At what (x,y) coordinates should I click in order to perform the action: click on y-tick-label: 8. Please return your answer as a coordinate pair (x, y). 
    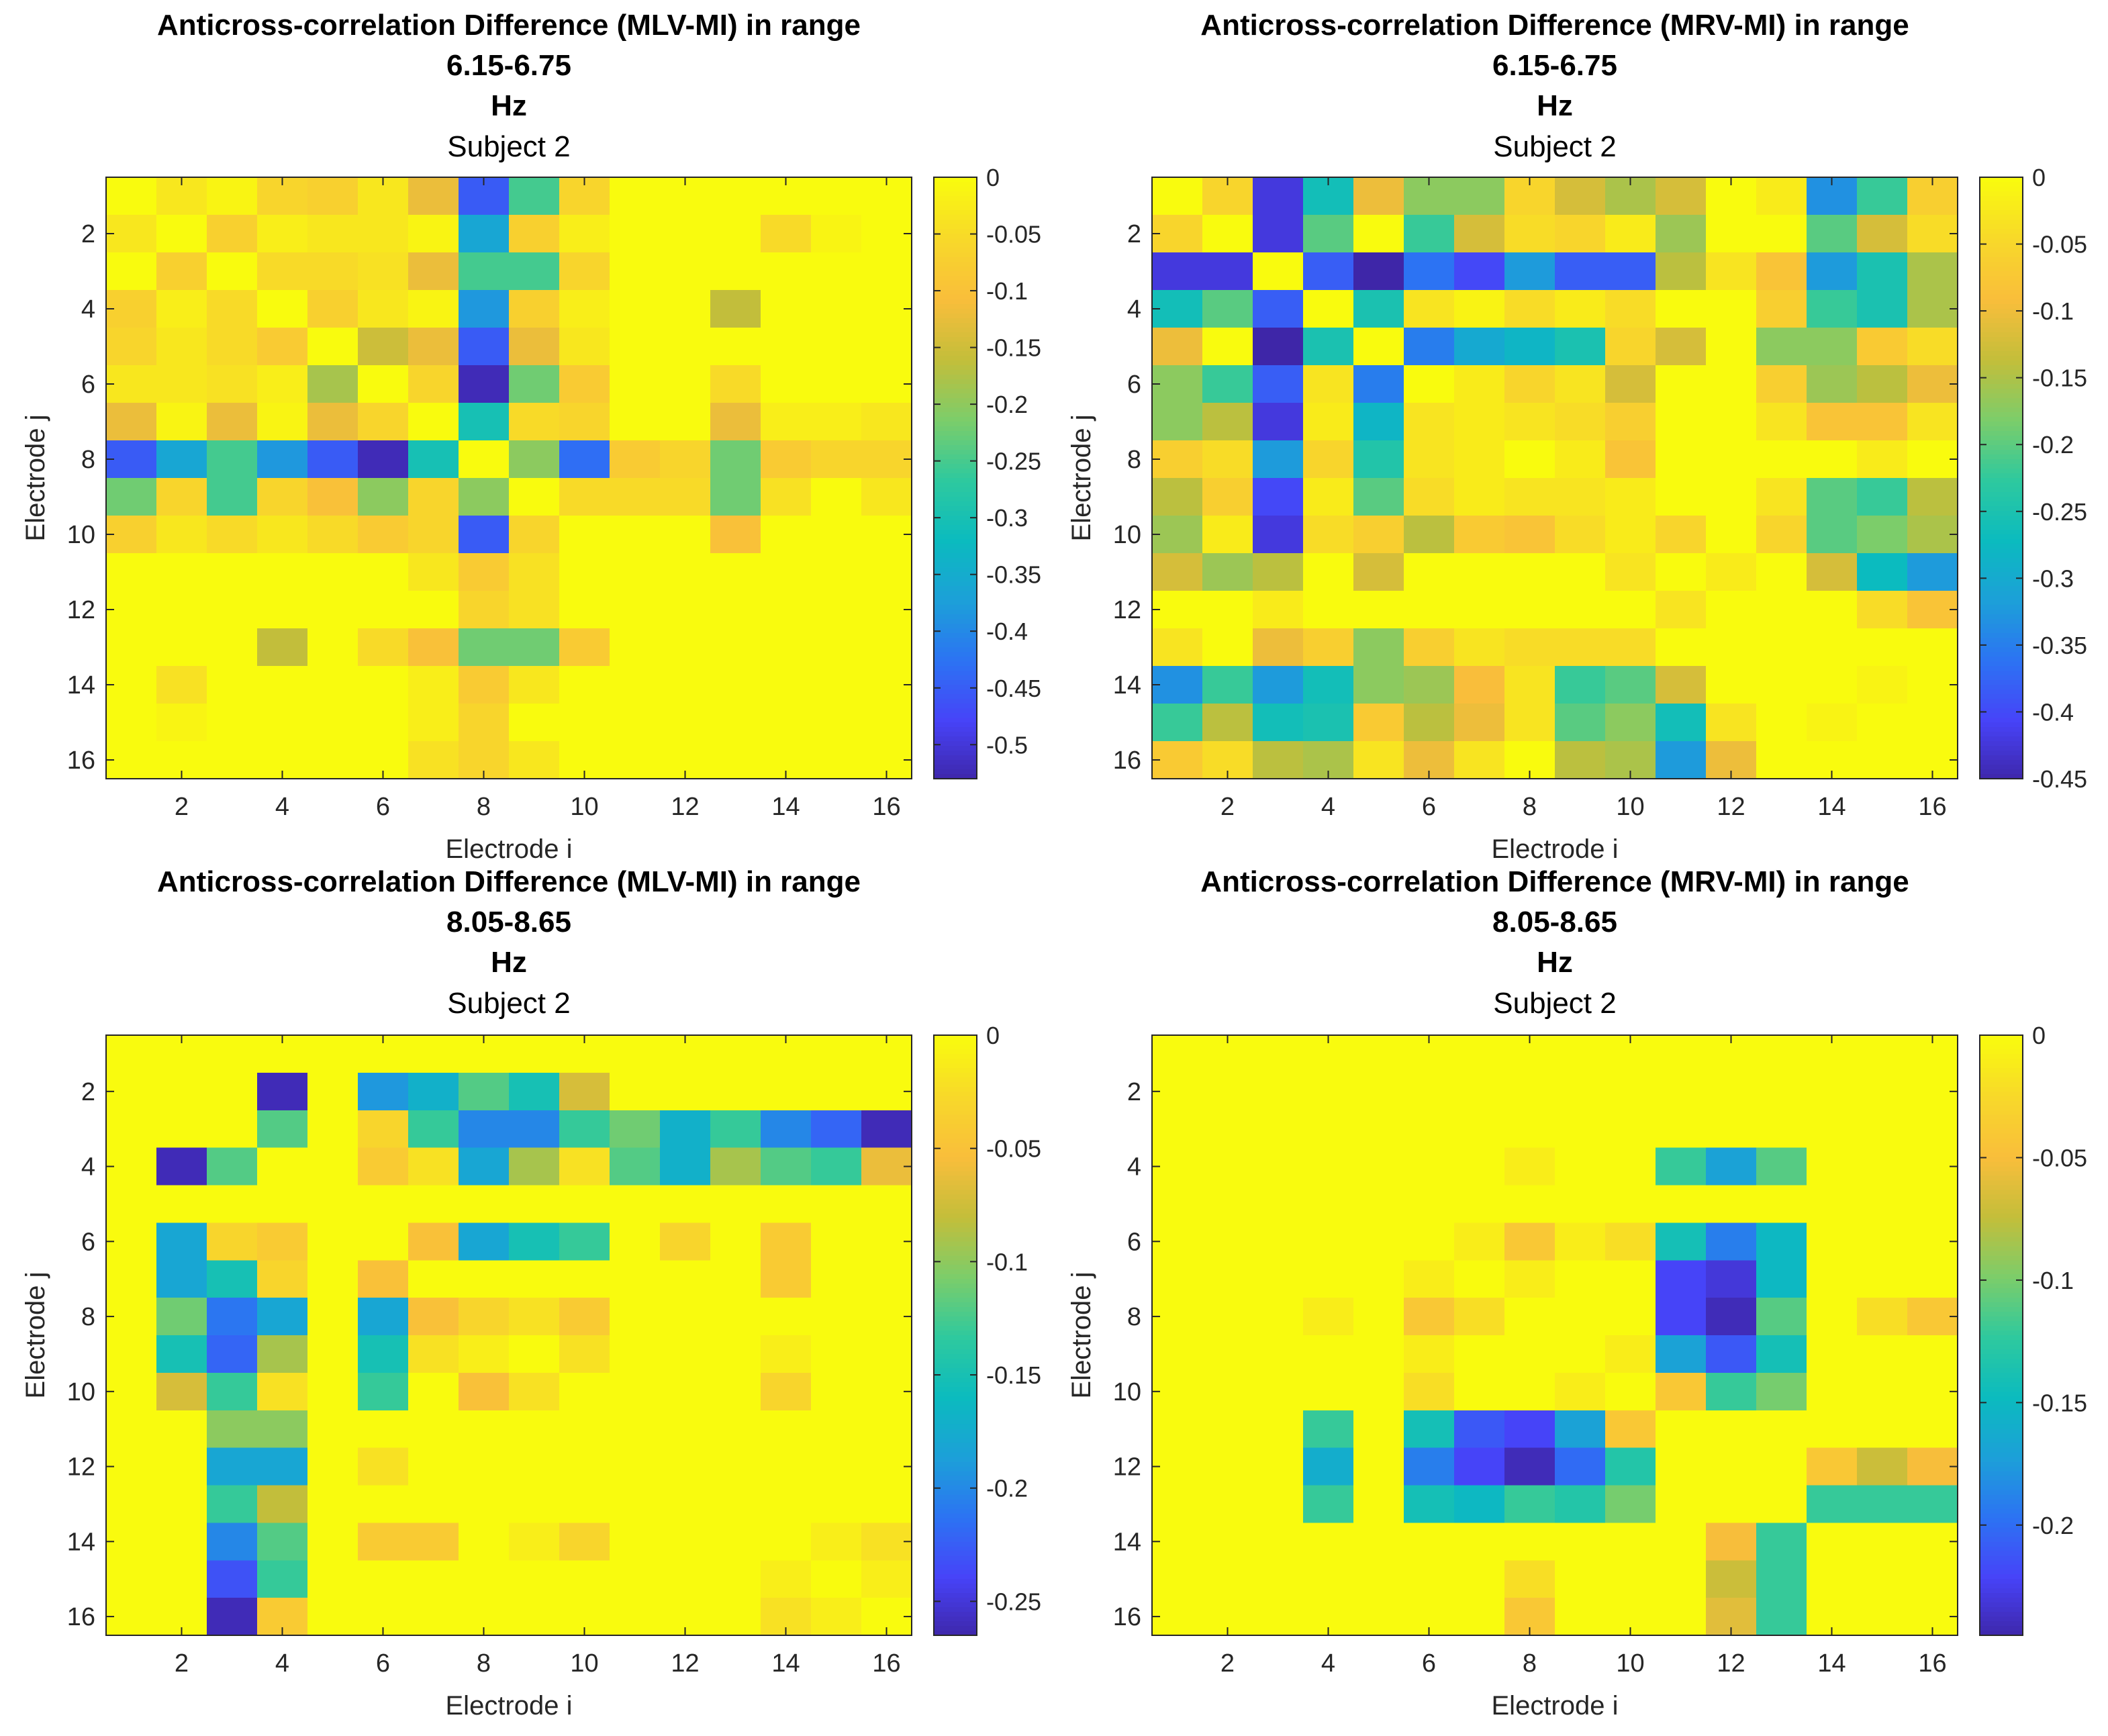
    Looking at the image, I should click on (1134, 1317).